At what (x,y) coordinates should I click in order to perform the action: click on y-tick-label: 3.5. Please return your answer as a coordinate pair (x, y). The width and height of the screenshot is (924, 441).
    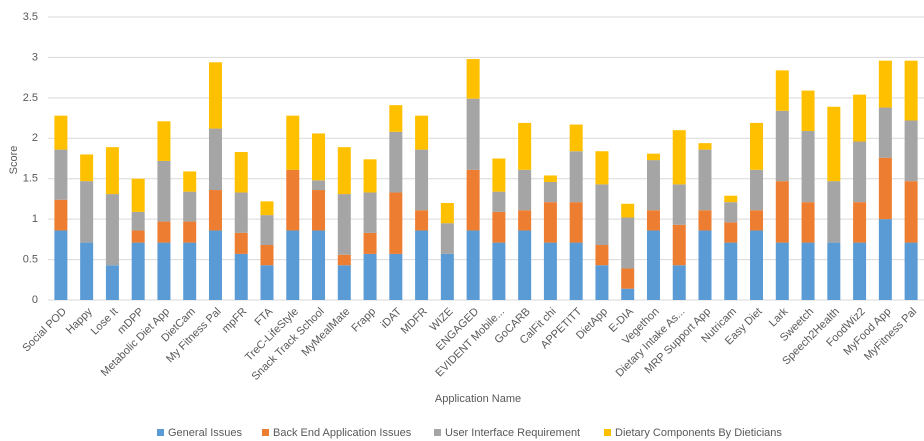
    Looking at the image, I should click on (30, 17).